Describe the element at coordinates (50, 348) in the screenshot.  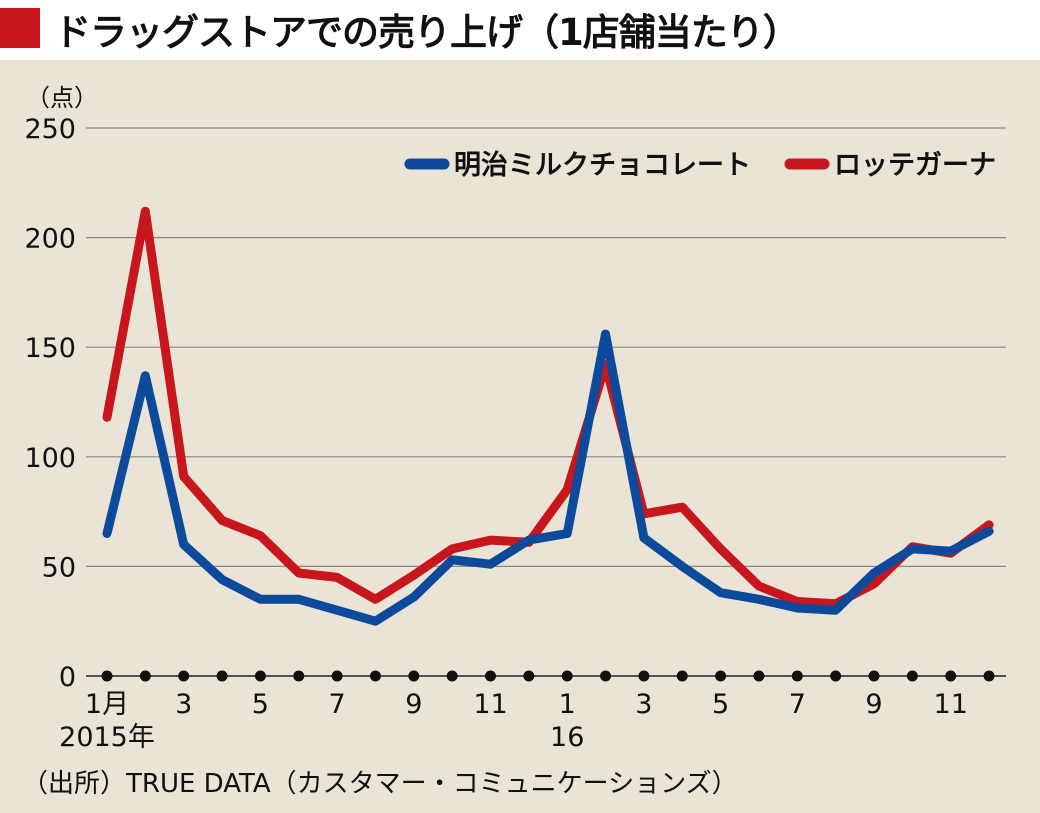
I see `y-tick-label: 150` at that location.